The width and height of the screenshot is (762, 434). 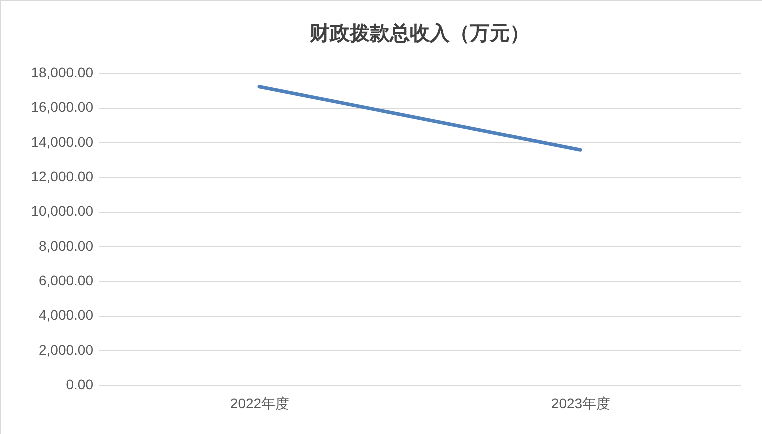 I want to click on y-tick-label: 0.00, so click(x=80, y=384).